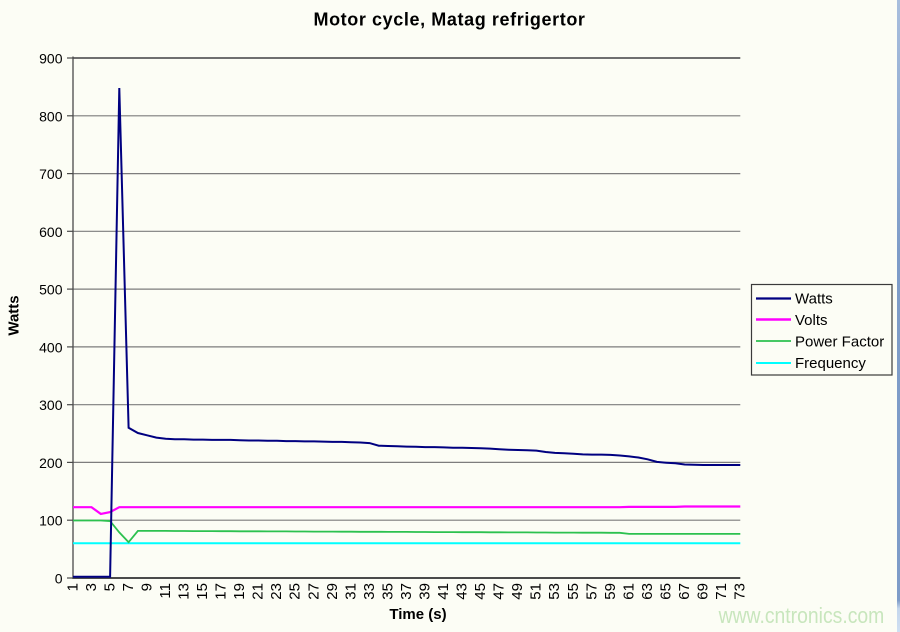 This screenshot has height=632, width=900. Describe the element at coordinates (462, 591) in the screenshot. I see `svg-text: 43` at that location.